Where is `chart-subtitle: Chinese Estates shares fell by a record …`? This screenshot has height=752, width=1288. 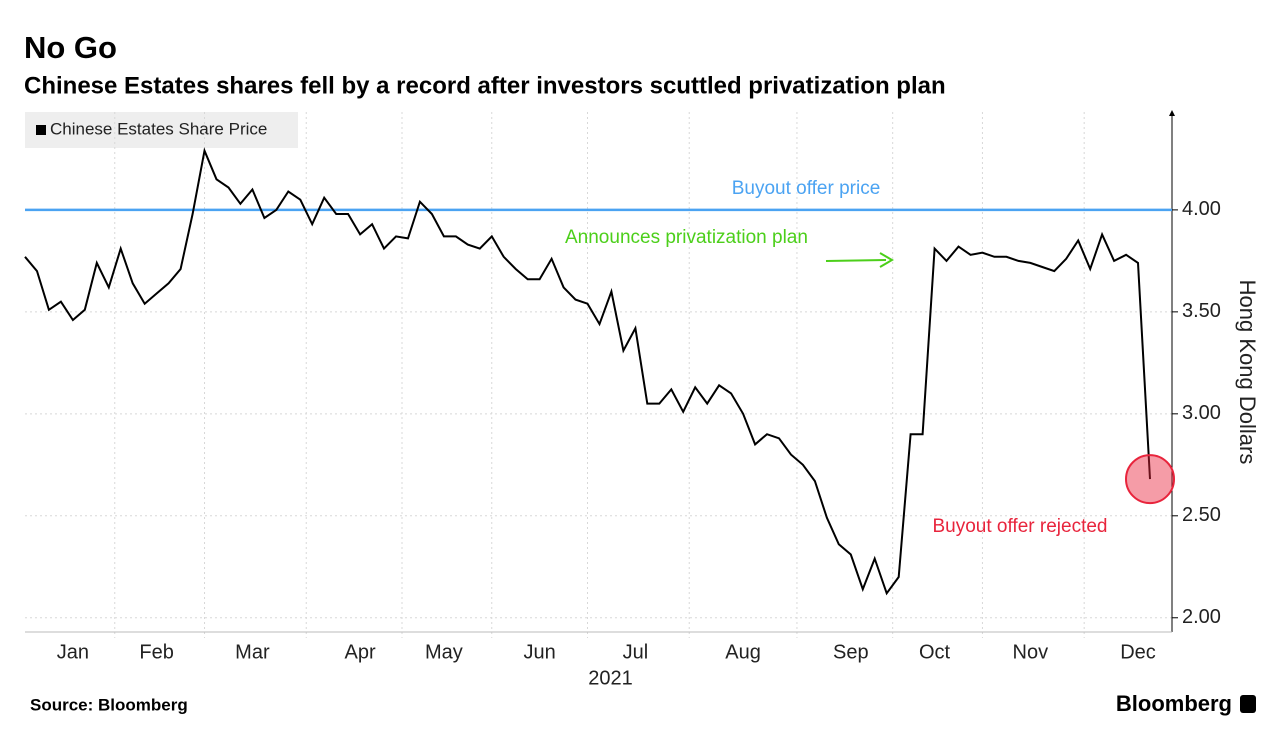 chart-subtitle: Chinese Estates shares fell by a record … is located at coordinates (485, 85).